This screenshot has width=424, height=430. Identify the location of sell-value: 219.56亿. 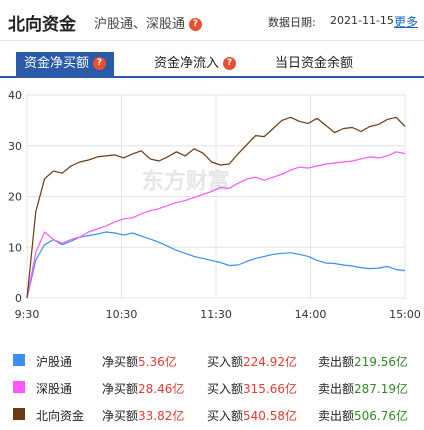
(381, 362).